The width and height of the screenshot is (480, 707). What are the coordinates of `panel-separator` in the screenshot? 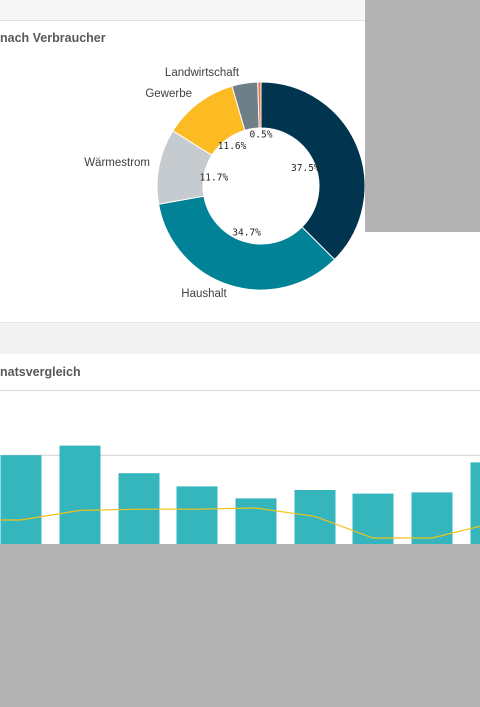 It's located at (240, 338).